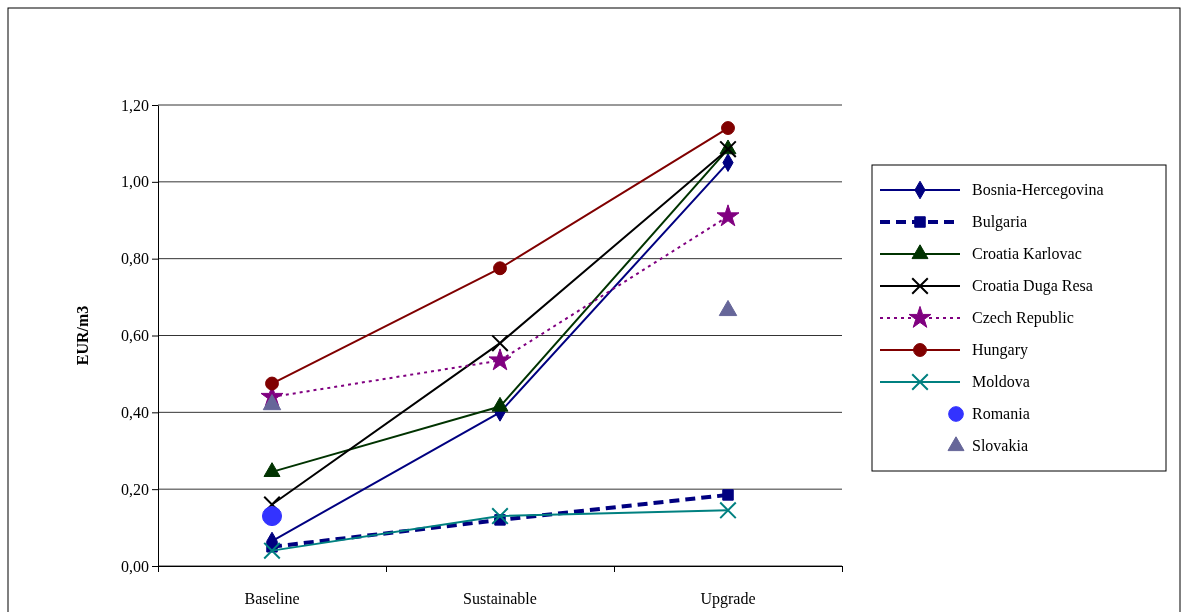  Describe the element at coordinates (135, 412) in the screenshot. I see `y-tick-label: 0,40` at that location.